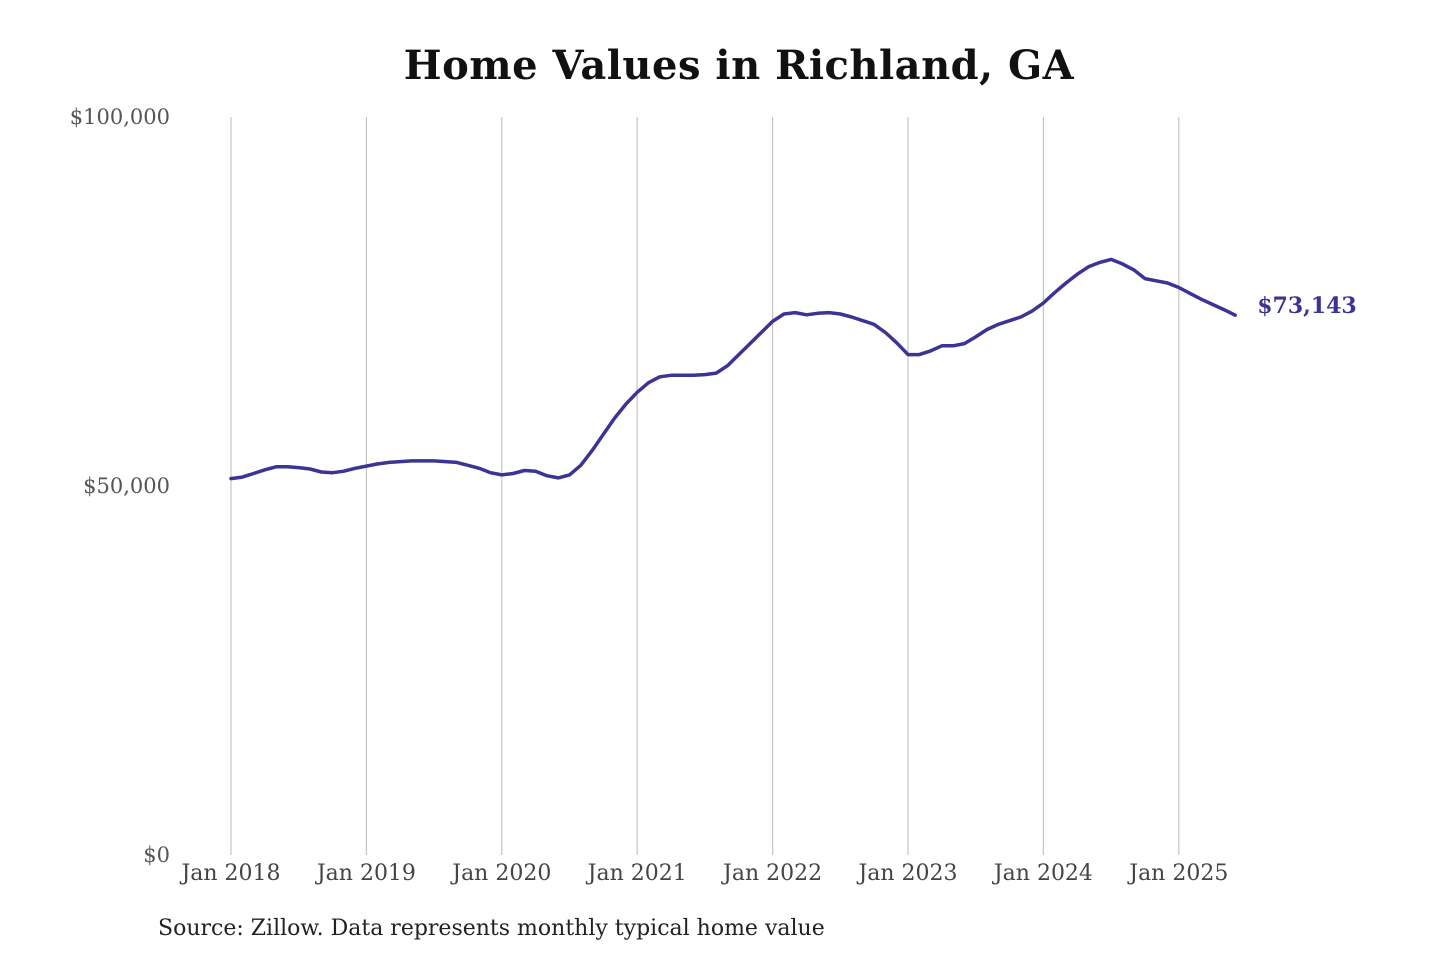 Image resolution: width=1440 pixels, height=960 pixels. Describe the element at coordinates (500, 873) in the screenshot. I see `x-tick-label: Jan 2020` at that location.